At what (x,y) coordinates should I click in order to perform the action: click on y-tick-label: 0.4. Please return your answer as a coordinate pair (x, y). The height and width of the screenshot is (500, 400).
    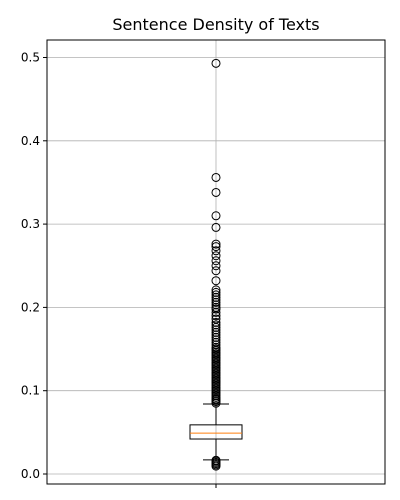
    Looking at the image, I should click on (30, 141).